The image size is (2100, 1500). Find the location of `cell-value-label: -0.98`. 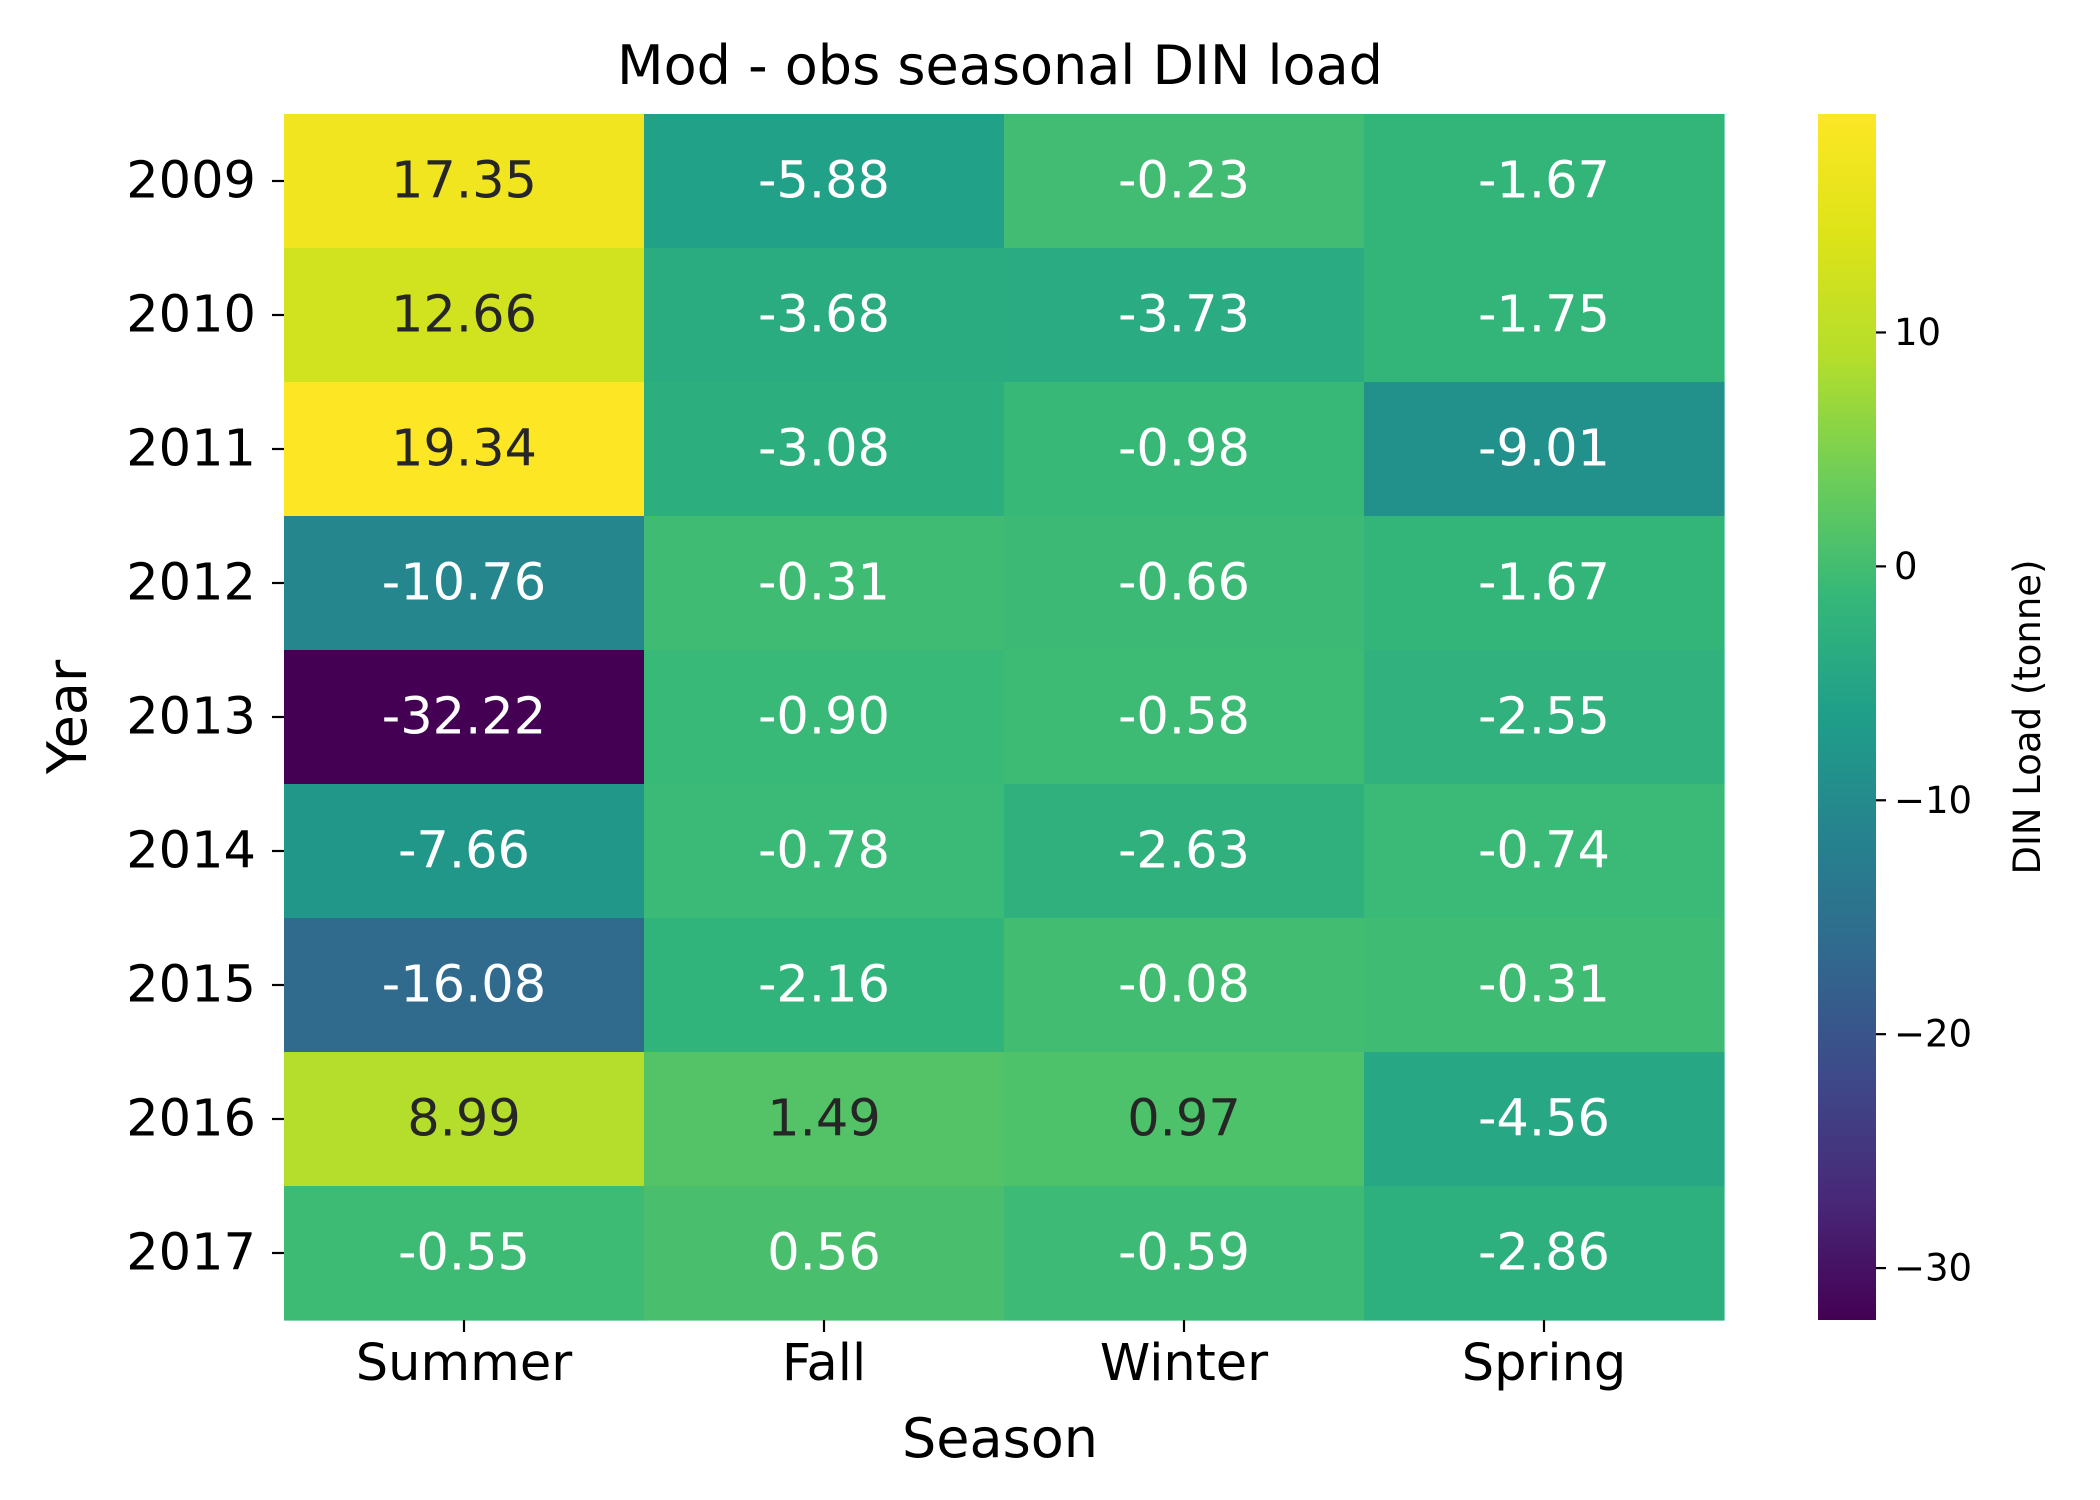

cell-value-label: -0.98 is located at coordinates (1184, 449).